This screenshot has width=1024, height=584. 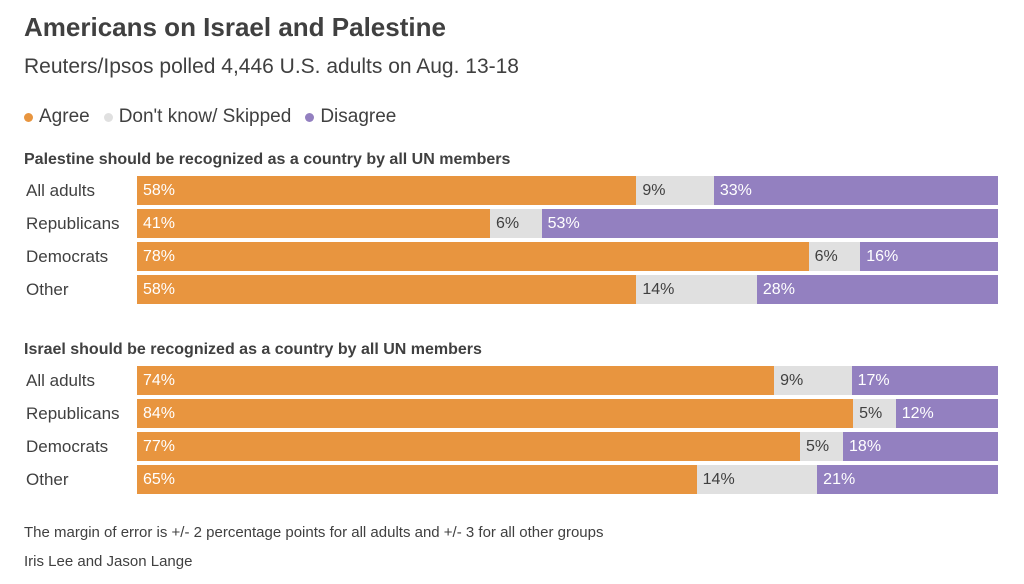 I want to click on bar-track: 77% 5% 18%, so click(x=567, y=446).